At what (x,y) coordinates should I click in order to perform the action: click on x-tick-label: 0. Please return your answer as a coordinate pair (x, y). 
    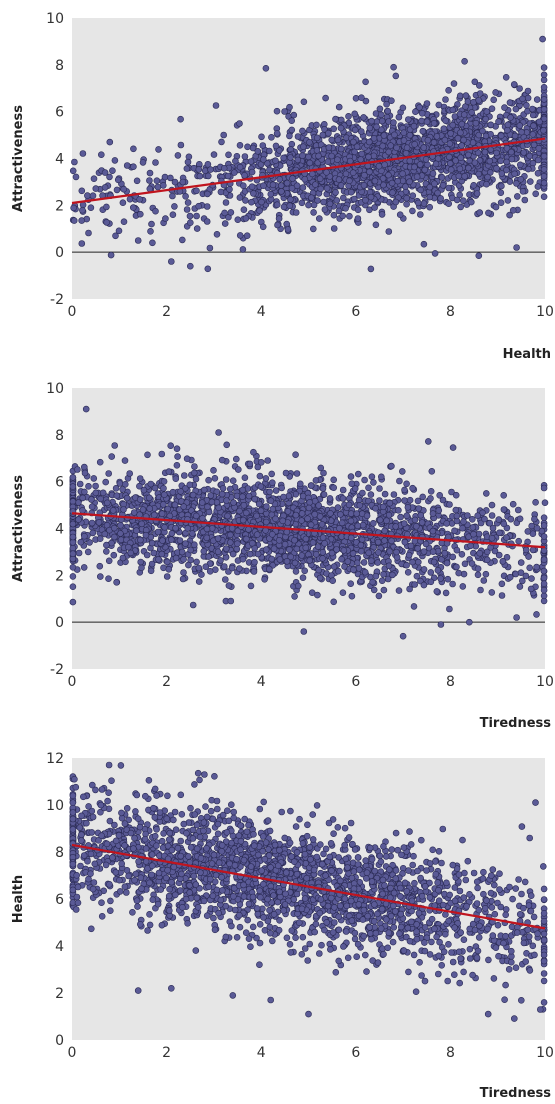
    Looking at the image, I should click on (72, 312).